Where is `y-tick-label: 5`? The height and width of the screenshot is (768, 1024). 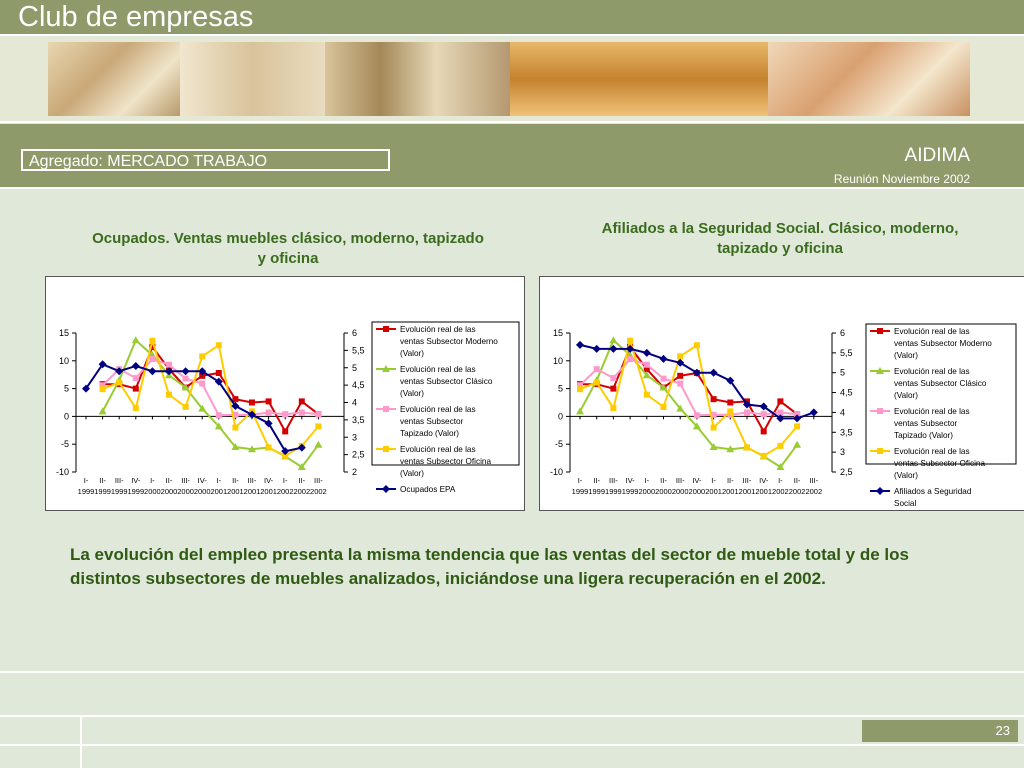
y-tick-label: 5 is located at coordinates (560, 389).